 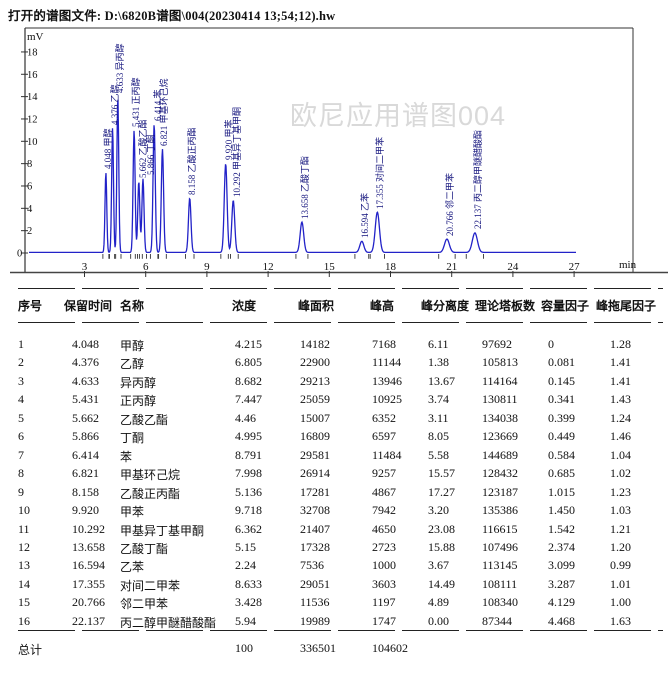 I want to click on table-cell: 13.658, so click(x=88, y=546).